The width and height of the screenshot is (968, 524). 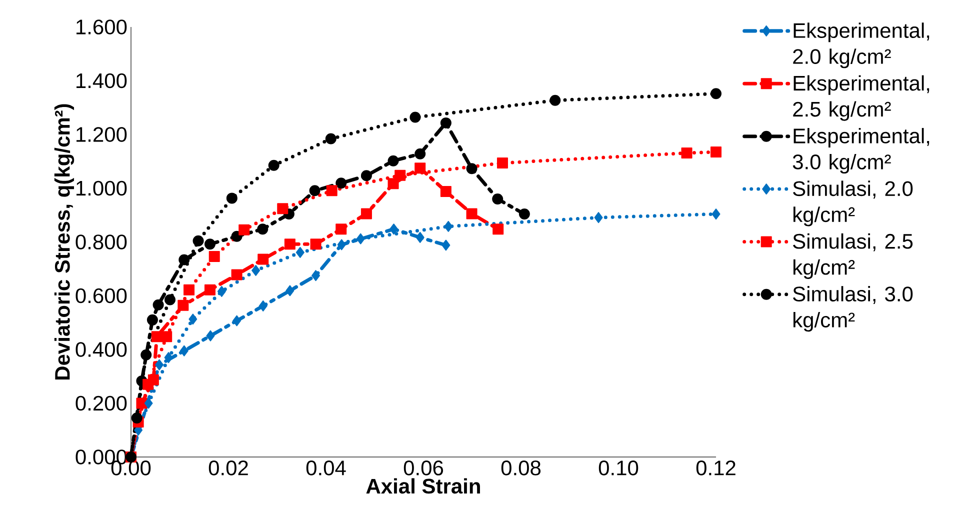 I want to click on y-tick-label: 0.200, so click(x=101, y=403).